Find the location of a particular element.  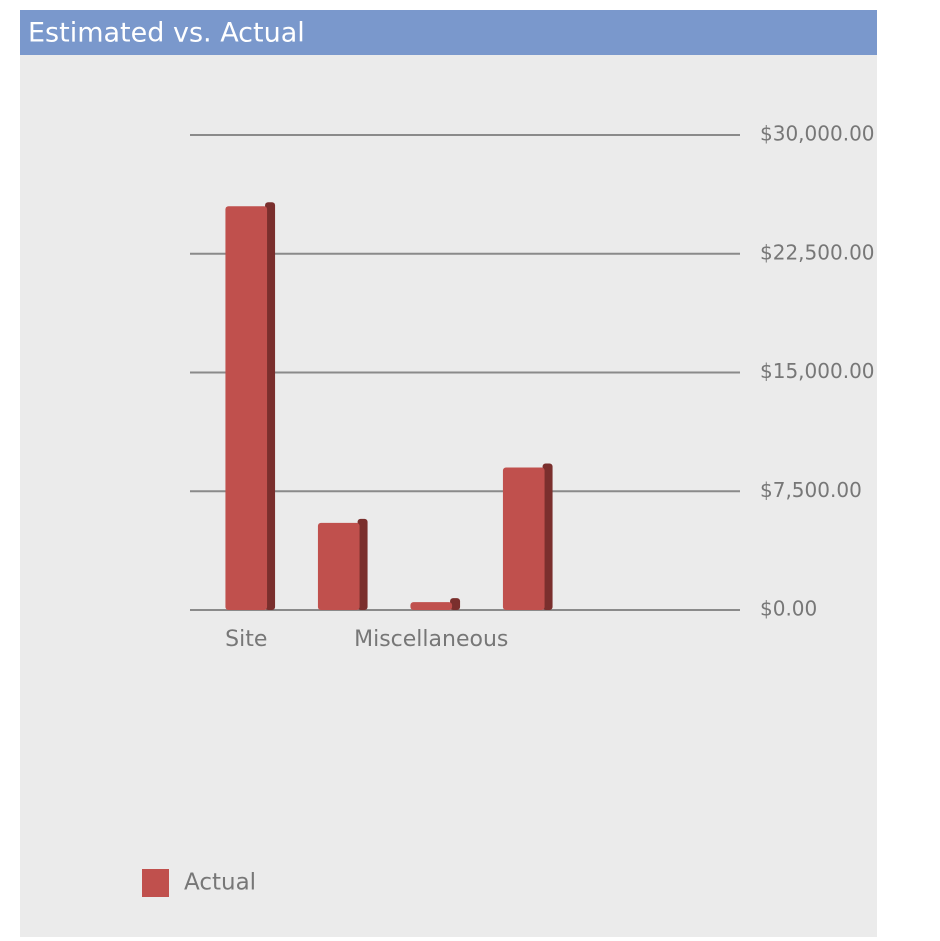

y-tick-label: $15,000.00 is located at coordinates (817, 371).